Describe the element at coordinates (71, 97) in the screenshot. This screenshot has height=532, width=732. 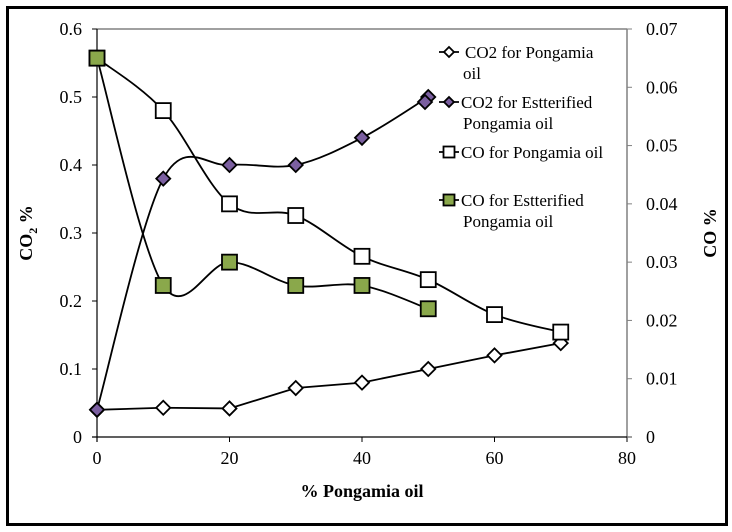
I see `y-left-tick-label: 0.5` at that location.